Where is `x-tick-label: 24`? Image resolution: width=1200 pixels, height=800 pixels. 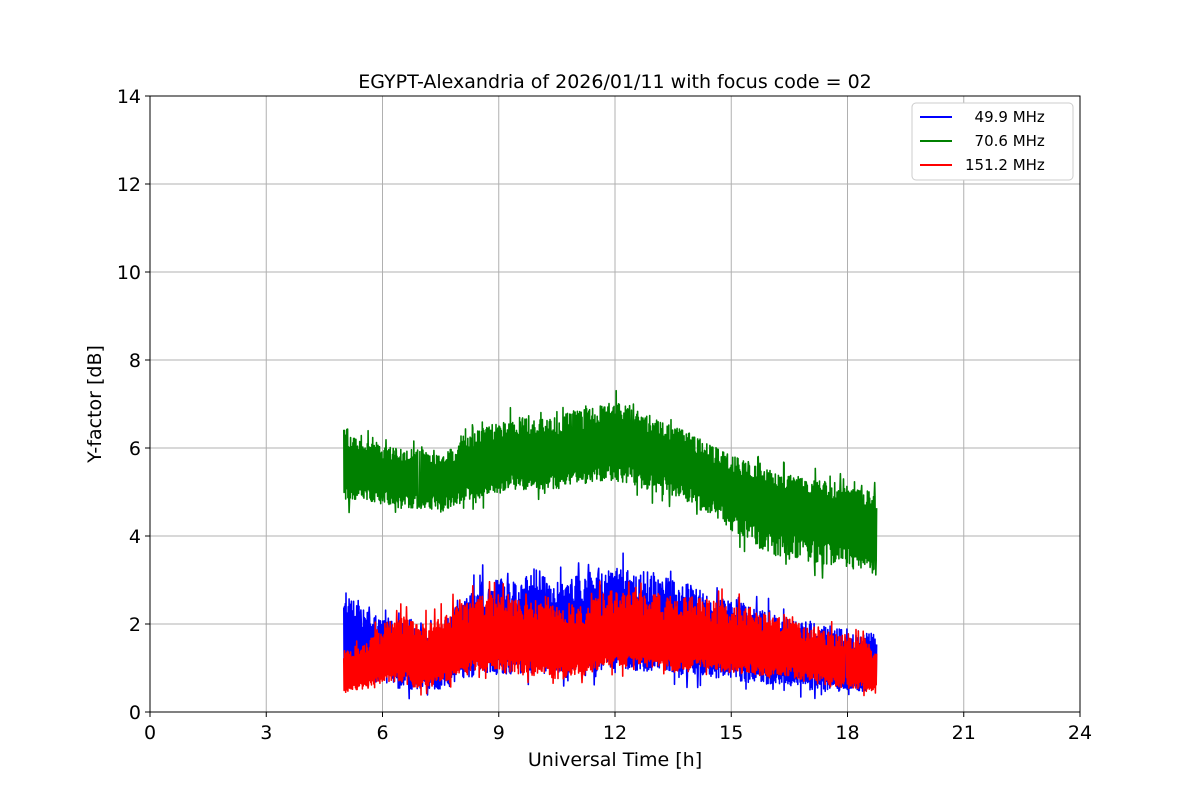 x-tick-label: 24 is located at coordinates (1080, 733).